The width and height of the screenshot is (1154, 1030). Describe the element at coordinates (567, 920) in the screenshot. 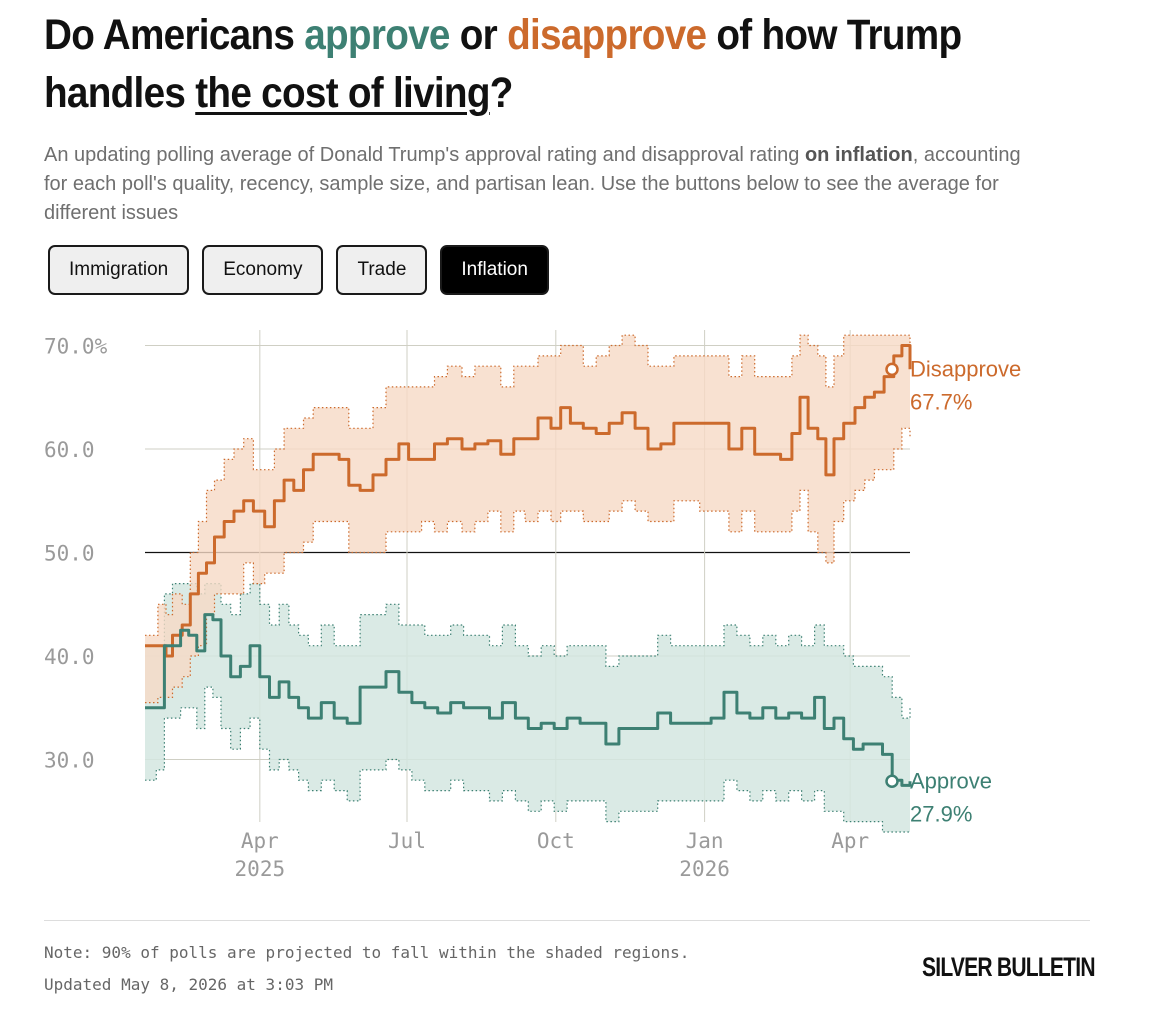

I see `divider` at that location.